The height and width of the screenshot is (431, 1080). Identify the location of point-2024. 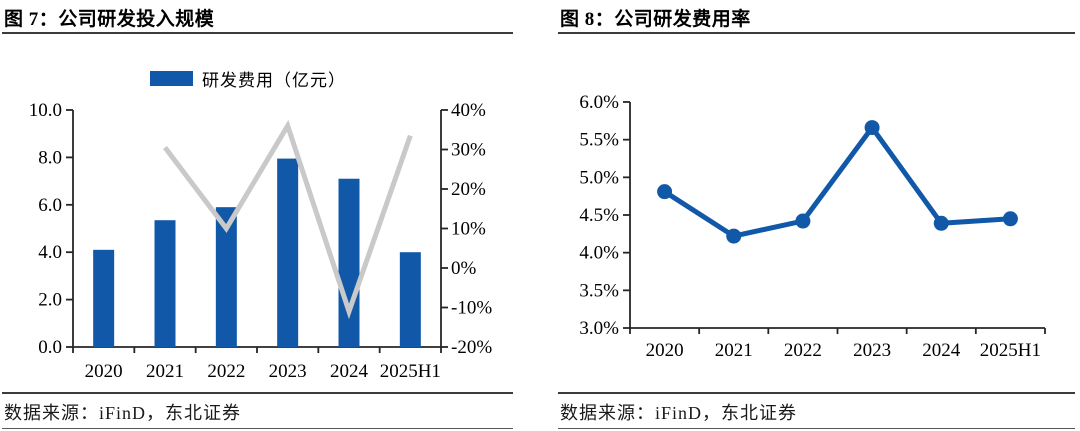
(941, 223).